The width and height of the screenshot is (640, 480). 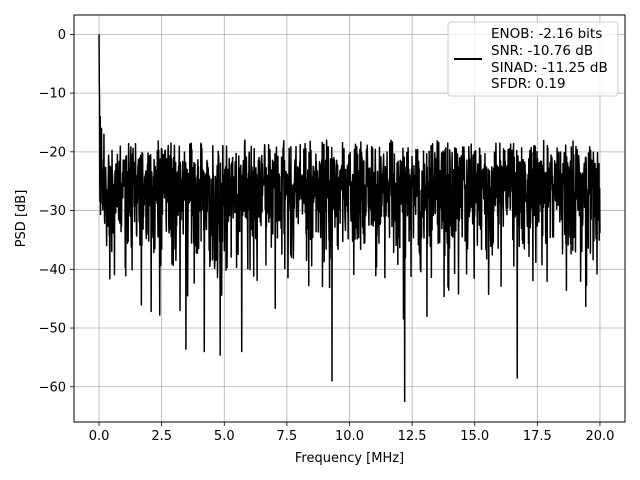 I want to click on x-tick-label: 15.0, so click(x=474, y=436).